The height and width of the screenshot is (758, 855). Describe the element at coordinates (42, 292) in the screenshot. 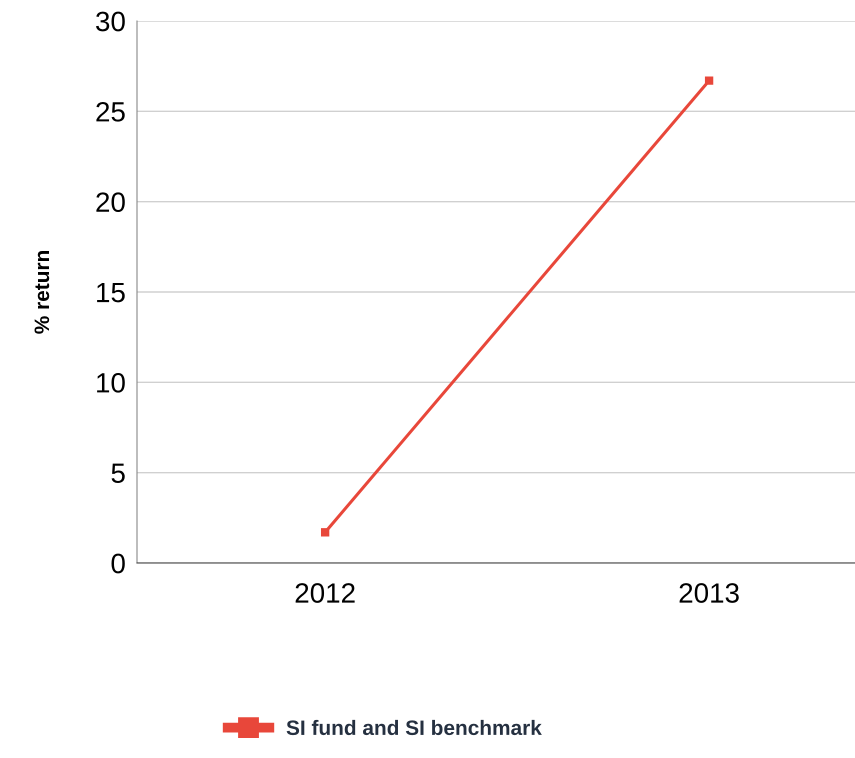

I see `y-axis-title: % return` at that location.